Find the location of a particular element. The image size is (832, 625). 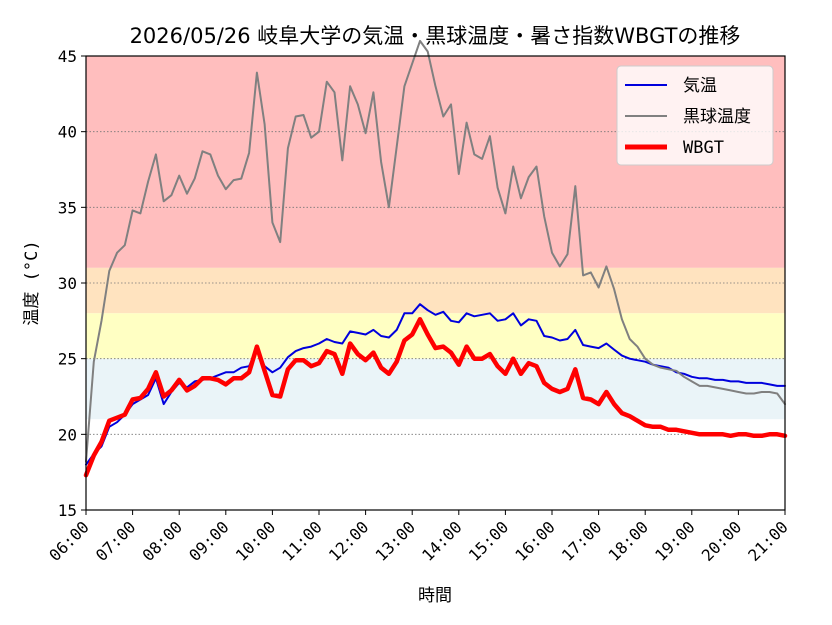

legend-label-globe-temperature: 黒球温度 is located at coordinates (717, 117).